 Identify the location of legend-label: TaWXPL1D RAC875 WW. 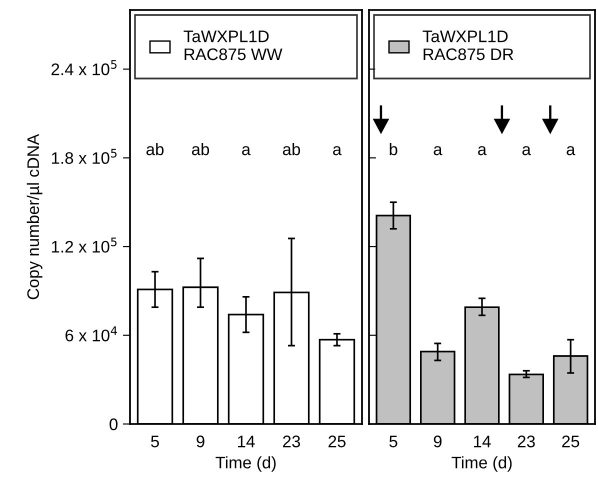
(233, 45).